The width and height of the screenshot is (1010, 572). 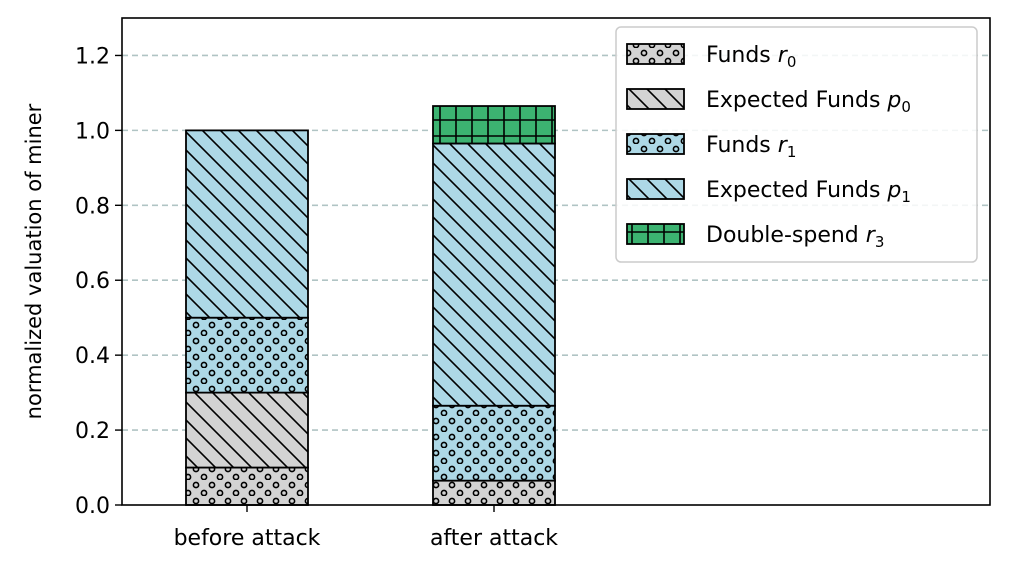 I want to click on y-tick-label: 1.2, so click(x=92, y=56).